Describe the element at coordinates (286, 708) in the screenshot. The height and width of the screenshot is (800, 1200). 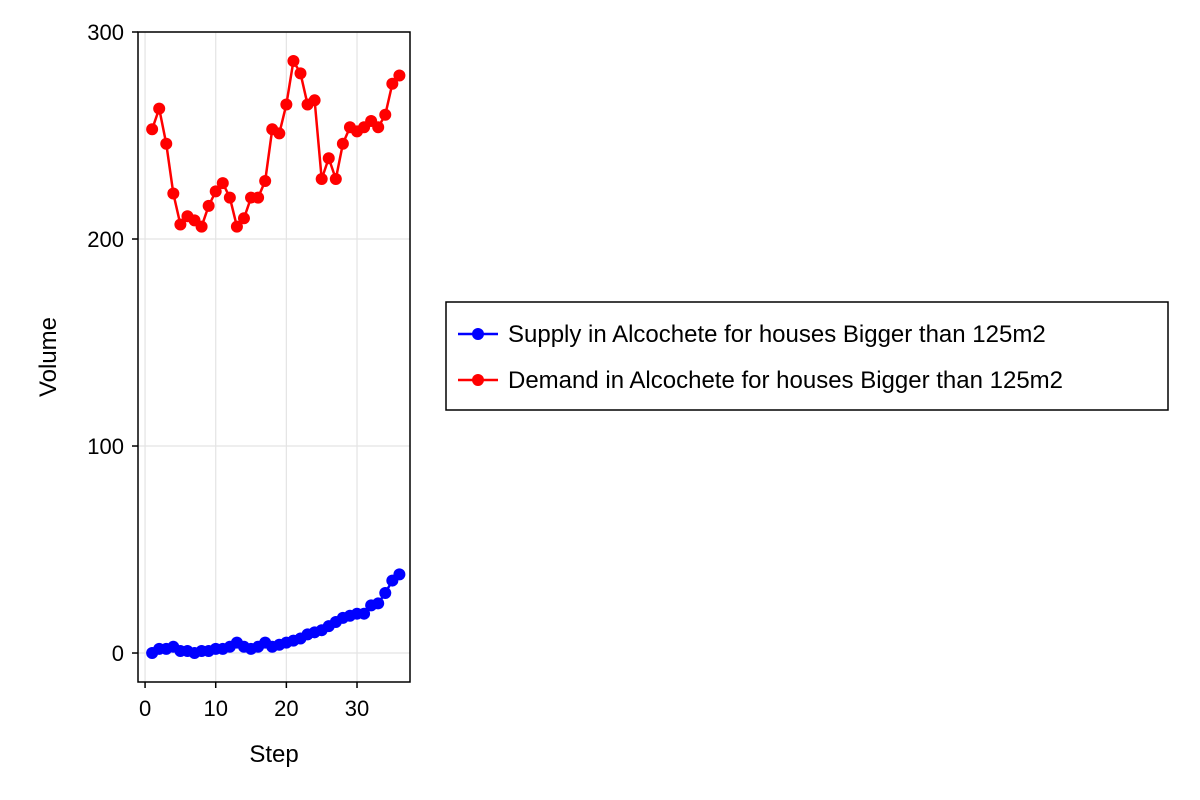
I see `x-tick-label: 20` at that location.